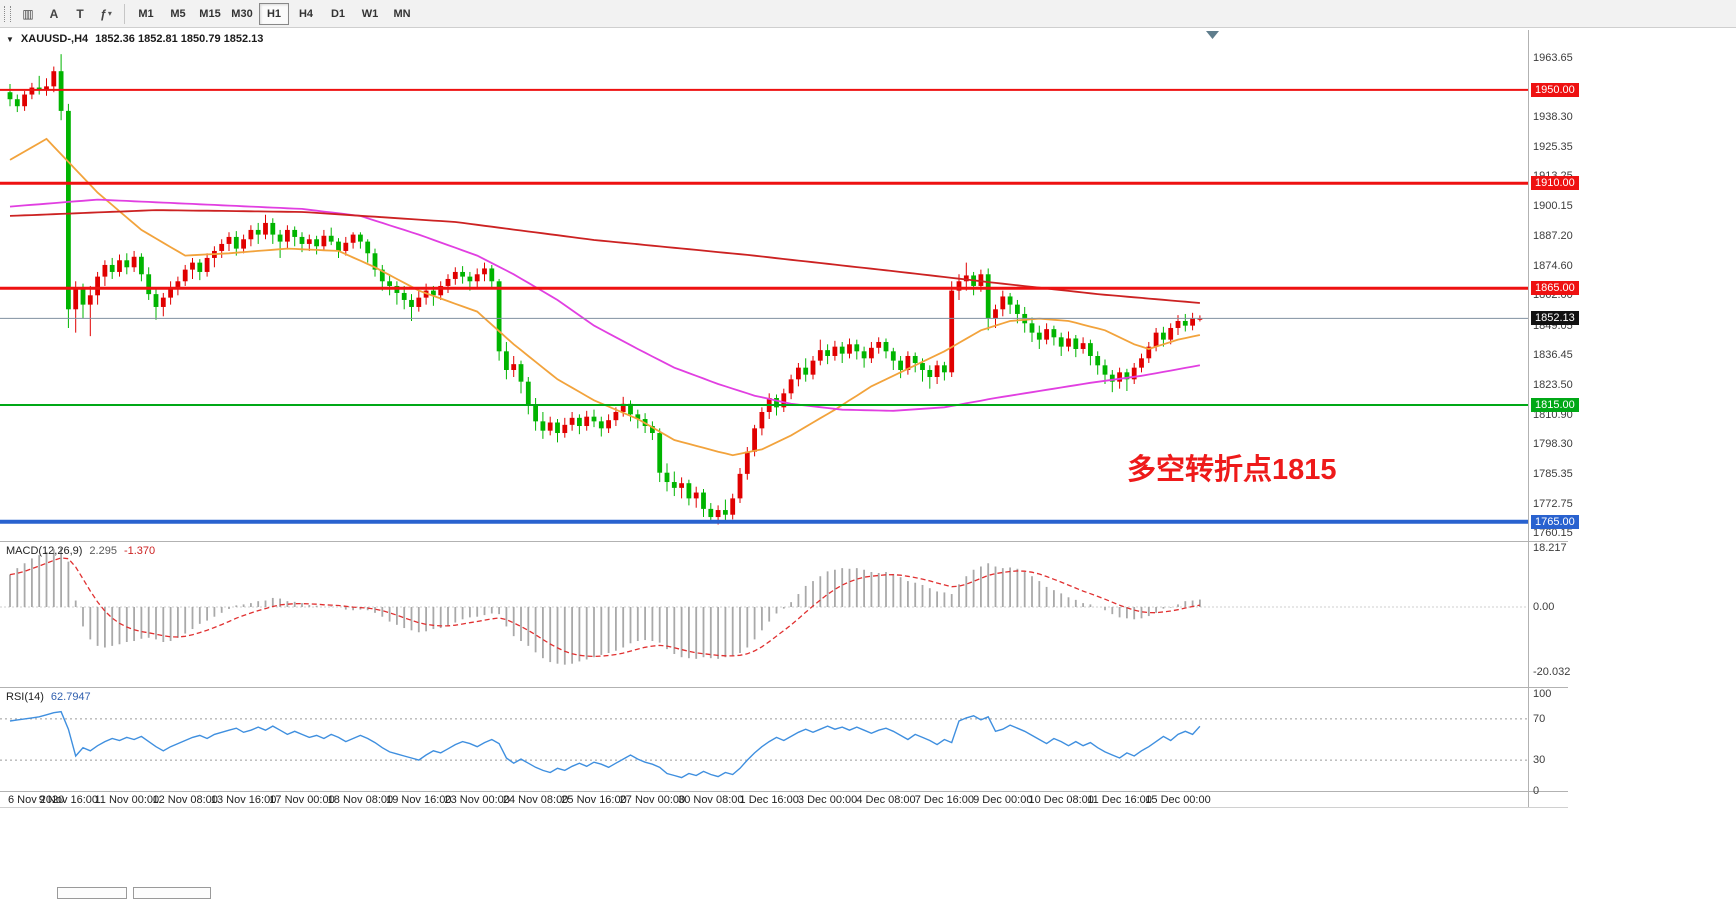 The width and height of the screenshot is (1736, 900). What do you see at coordinates (1555, 288) in the screenshot?
I see `price-level-badge: 1865.00` at bounding box center [1555, 288].